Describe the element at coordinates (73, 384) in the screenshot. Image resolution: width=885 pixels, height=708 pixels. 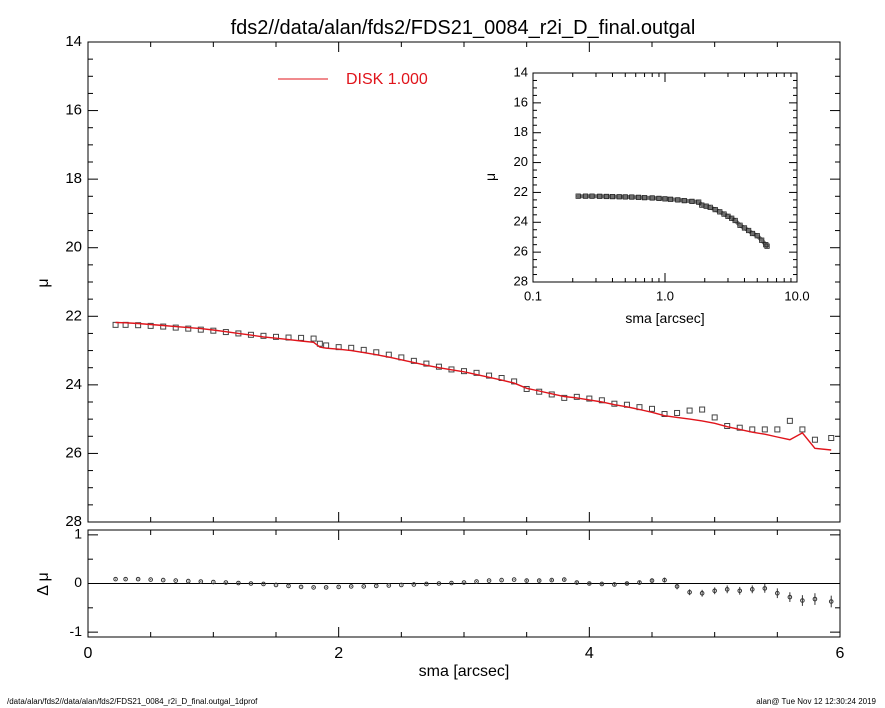
I see `main-y-tick-label: 24` at that location.